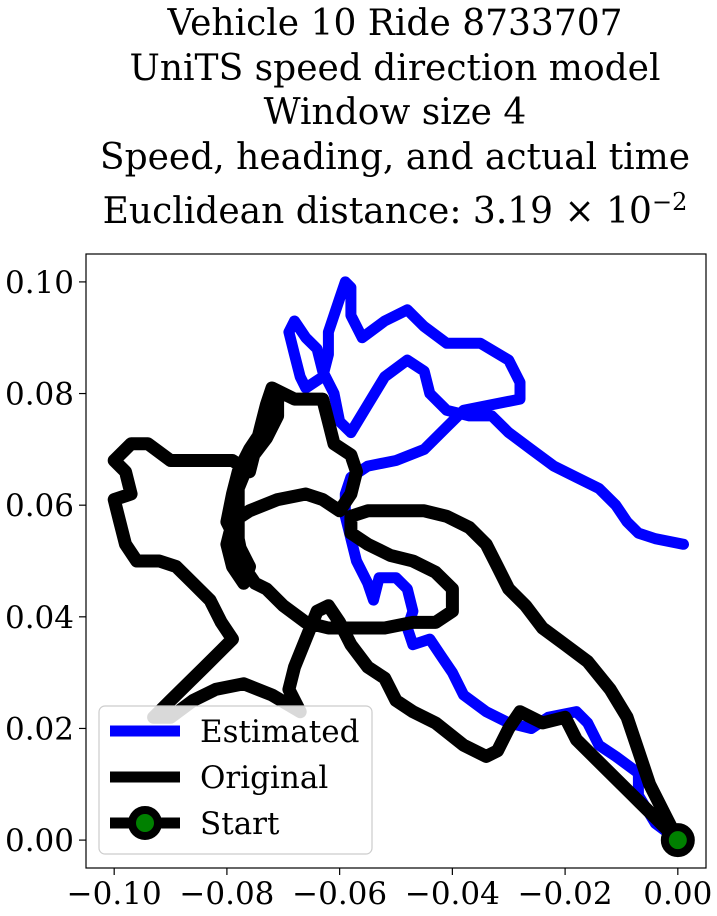  I want to click on title-line-3: Window size 4, so click(395, 112).